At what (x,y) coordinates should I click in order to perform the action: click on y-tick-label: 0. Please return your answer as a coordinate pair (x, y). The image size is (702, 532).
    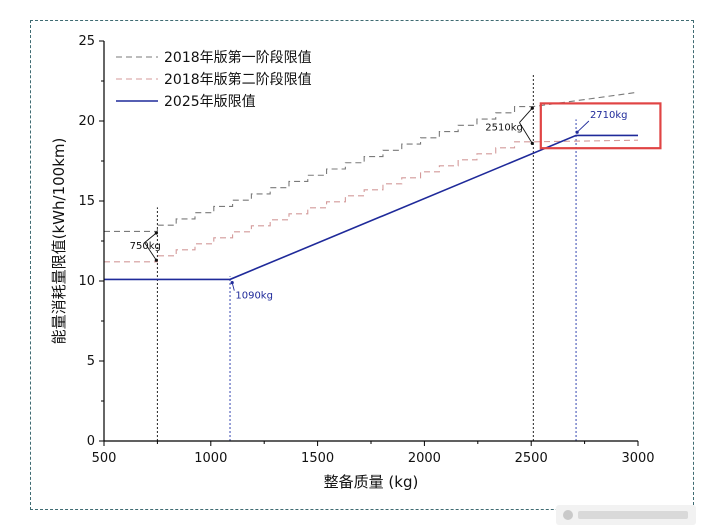
    Looking at the image, I should click on (91, 441).